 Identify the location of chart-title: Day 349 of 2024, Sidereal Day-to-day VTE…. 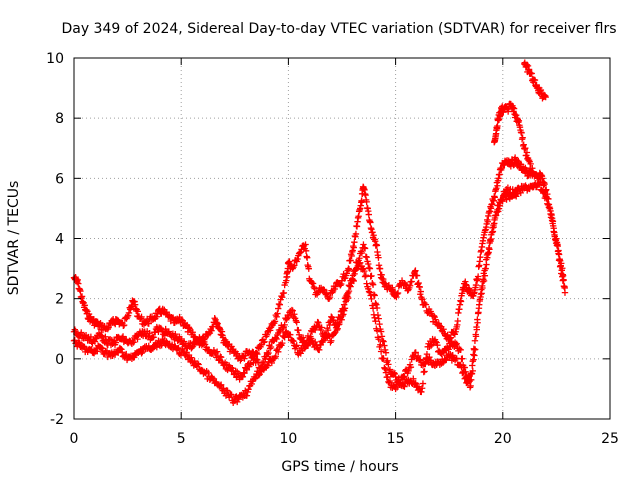
(338, 29).